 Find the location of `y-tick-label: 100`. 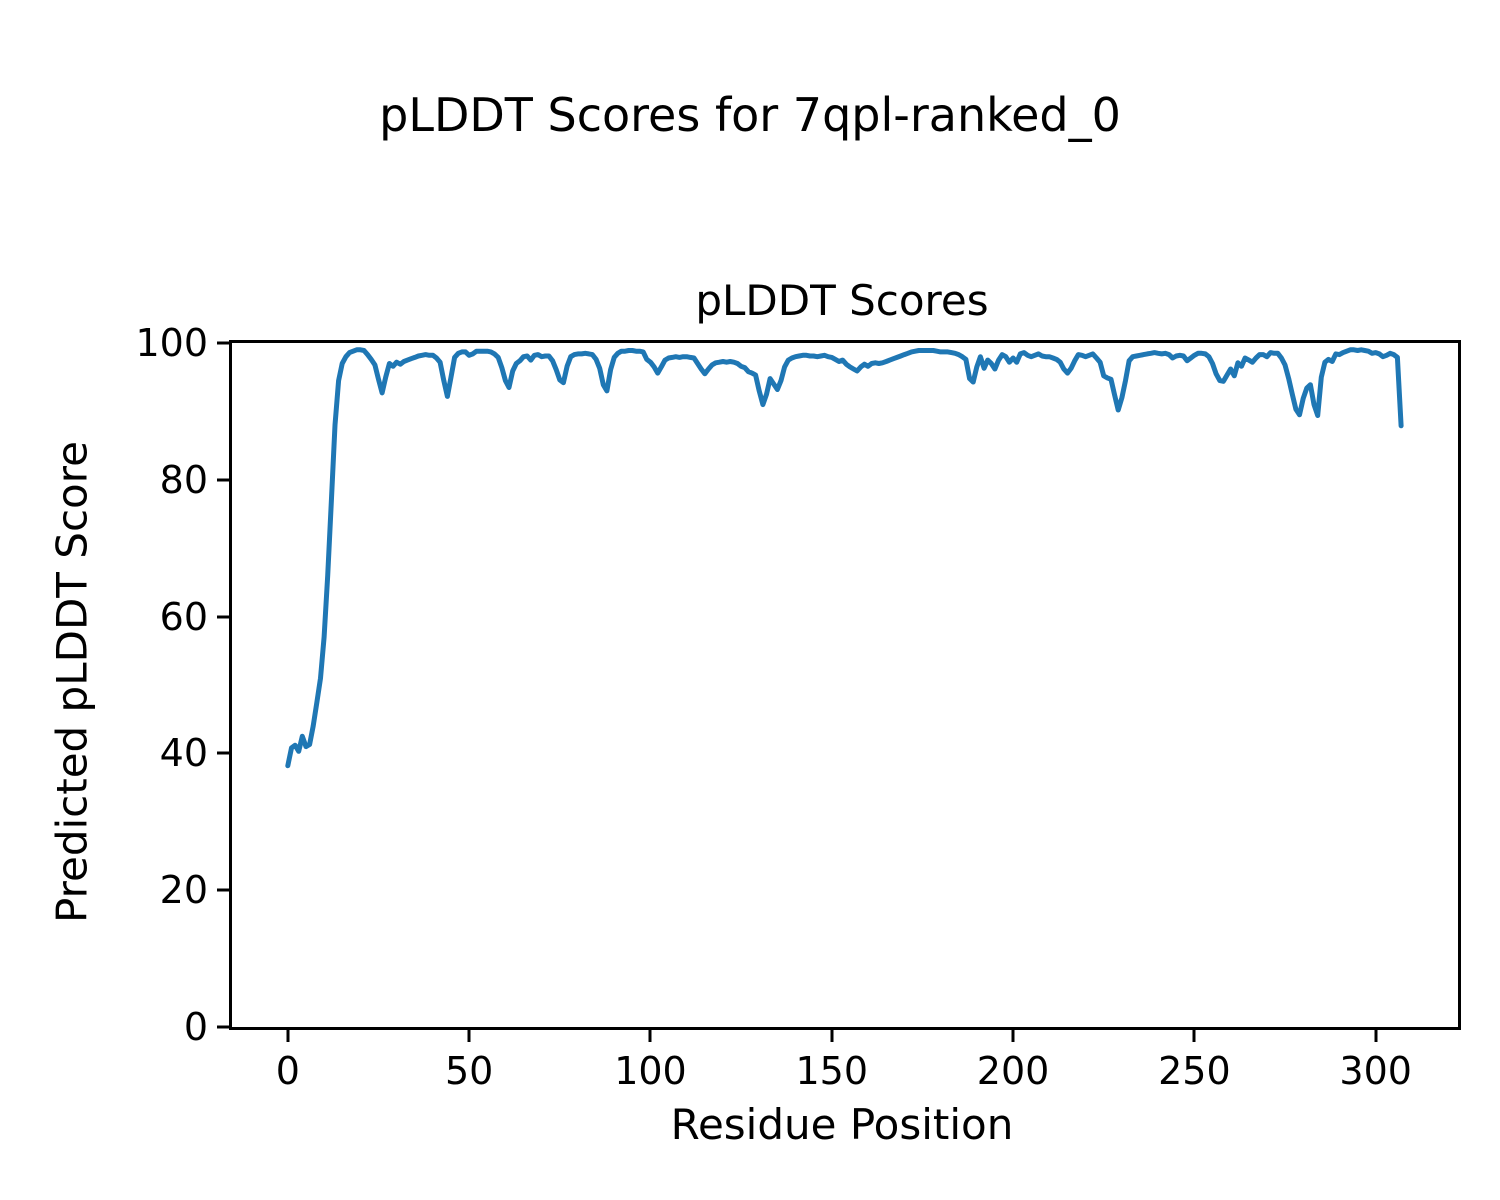

y-tick-label: 100 is located at coordinates (171, 343).